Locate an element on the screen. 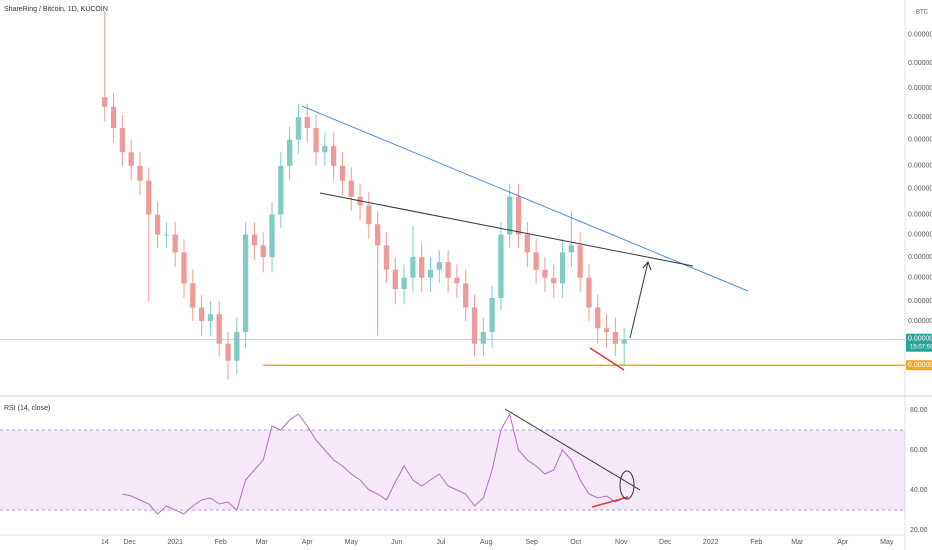 The height and width of the screenshot is (550, 932). y-tick-label: 80.00 is located at coordinates (919, 410).